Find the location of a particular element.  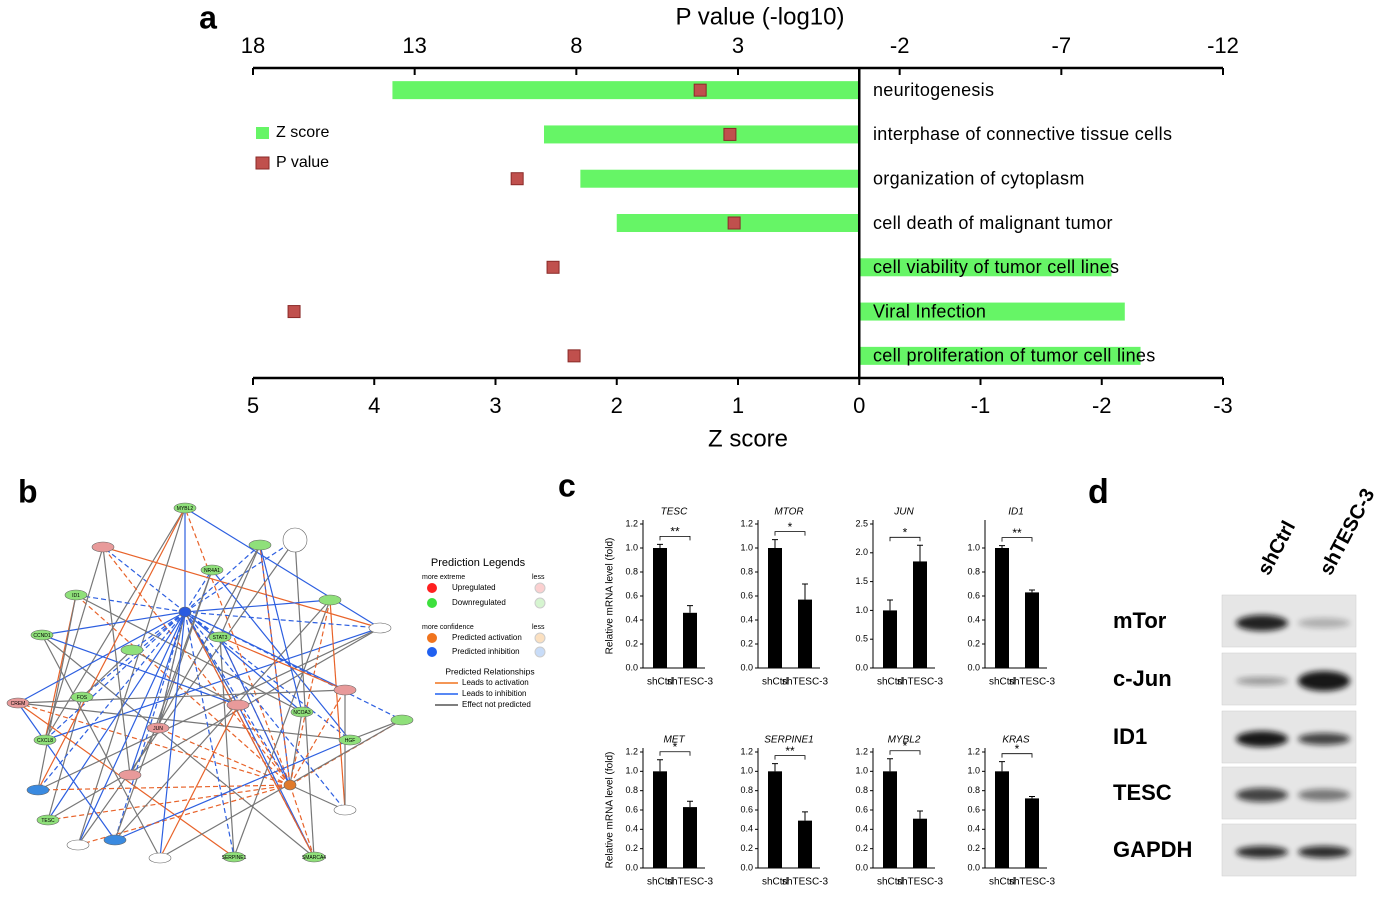

row-label: TESC is located at coordinates (1142, 792).